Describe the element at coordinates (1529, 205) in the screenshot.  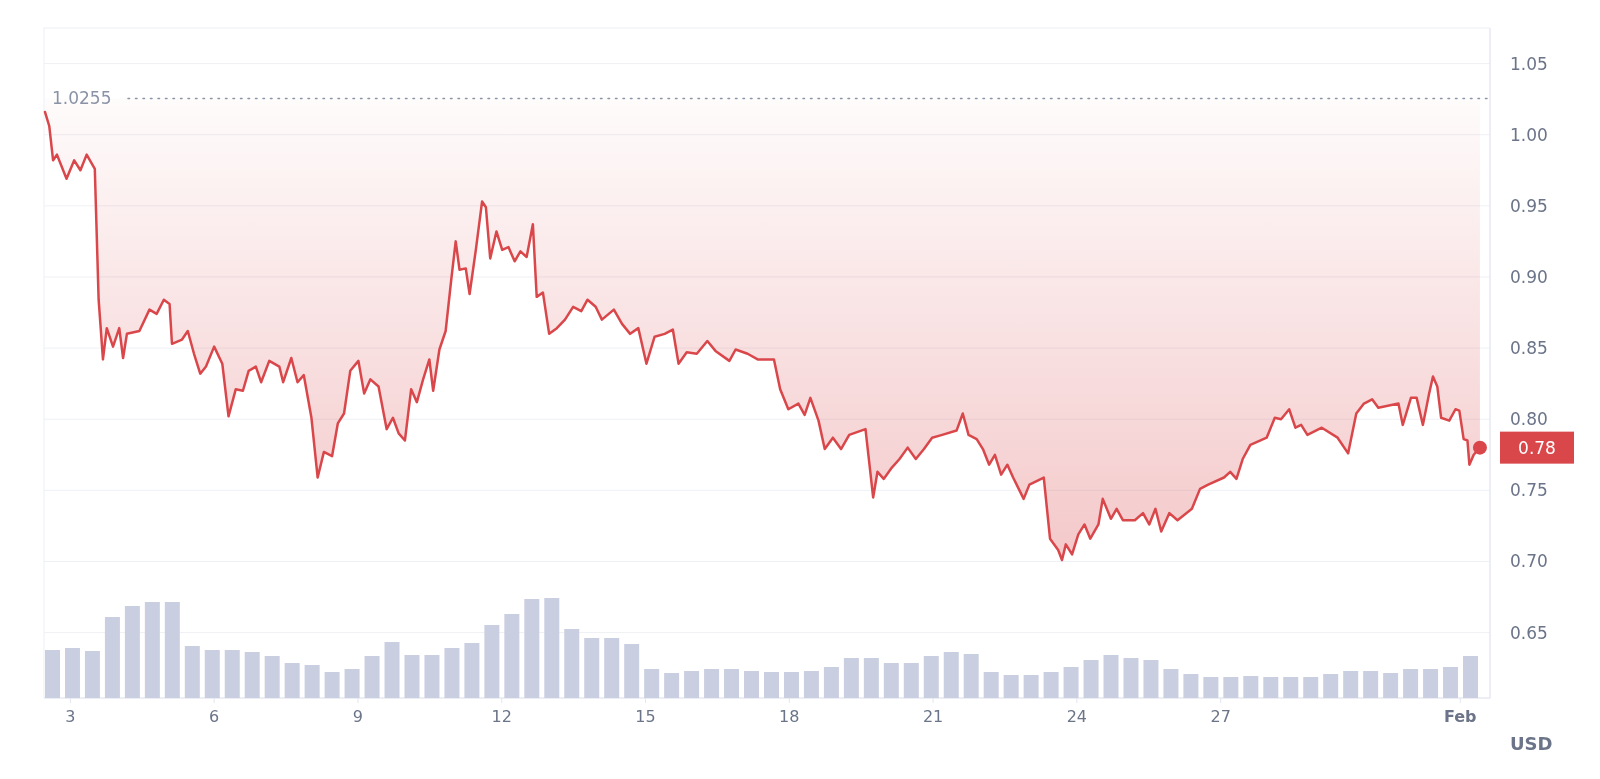
I see `y-tick-label: 0.95` at that location.